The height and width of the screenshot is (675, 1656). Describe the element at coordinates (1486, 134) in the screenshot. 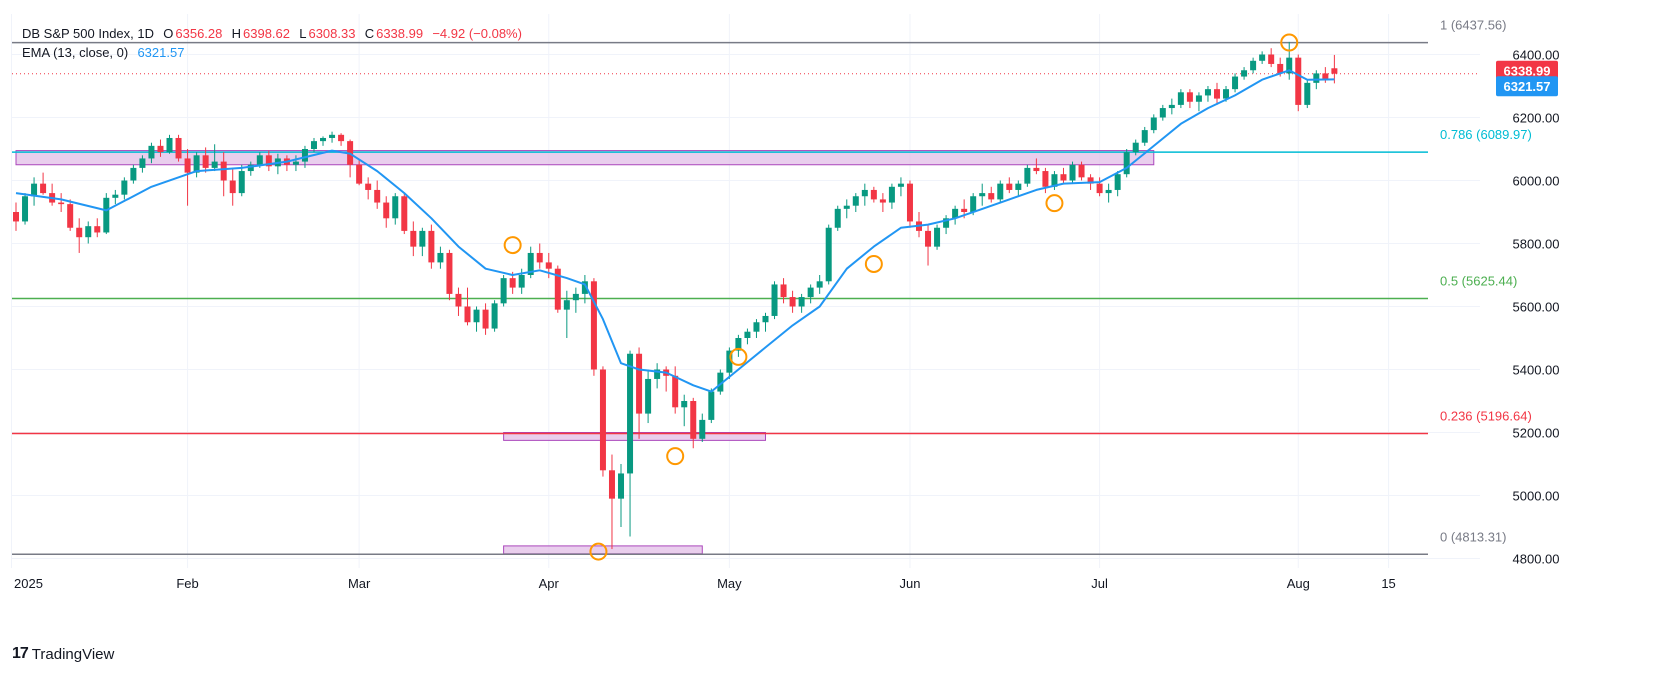

I see `fib-label: 0.786 (6089.97)` at that location.